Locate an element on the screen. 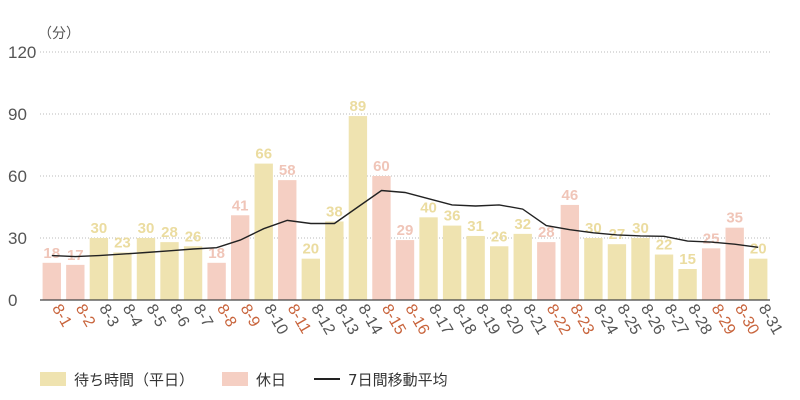 This screenshot has width=800, height=400. x-tick-label: 8-28 is located at coordinates (699, 320).